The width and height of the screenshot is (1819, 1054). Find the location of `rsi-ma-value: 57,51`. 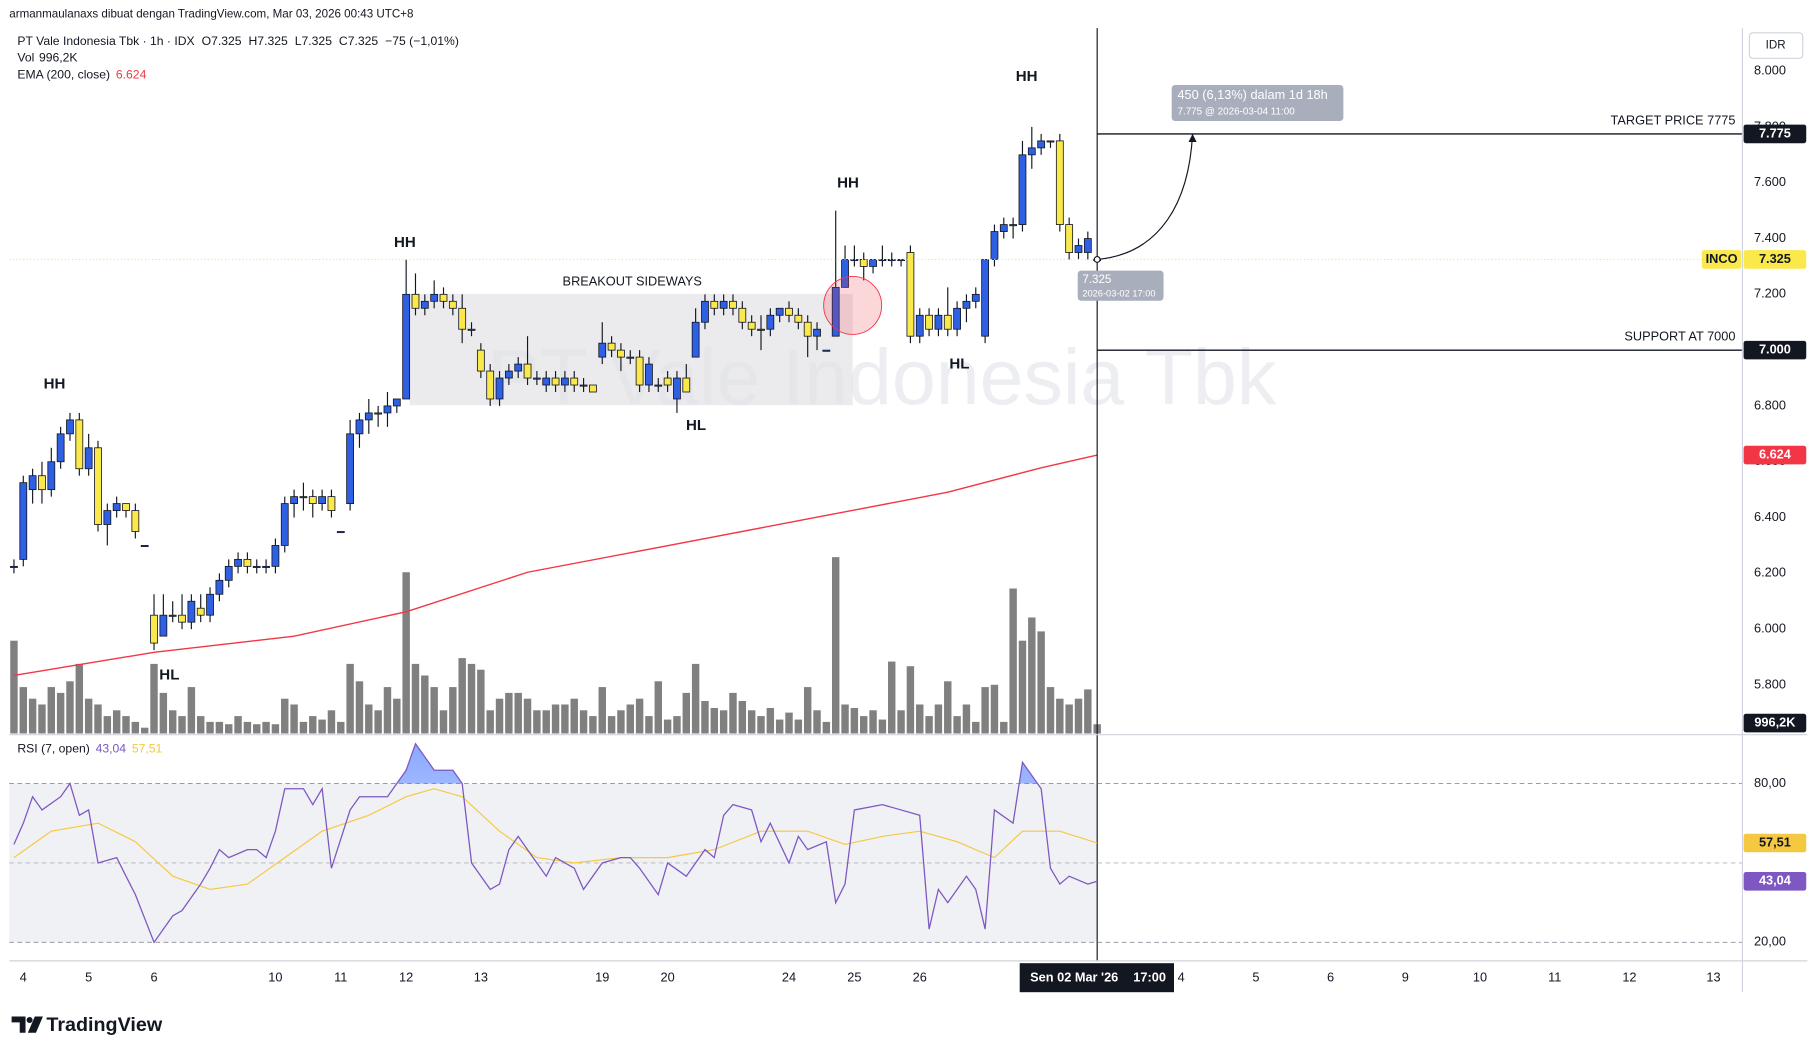

rsi-ma-value: 57,51 is located at coordinates (147, 749).